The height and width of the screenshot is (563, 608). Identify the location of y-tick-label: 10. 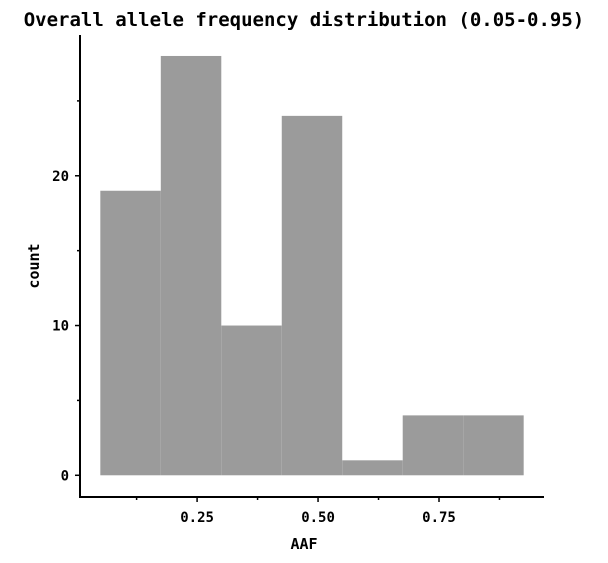
(60, 327).